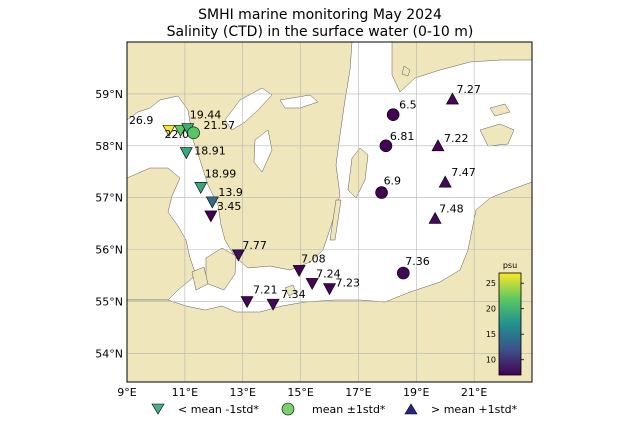 This screenshot has width=640, height=436. Describe the element at coordinates (109, 146) in the screenshot. I see `lat-tick-label: 58°N` at that location.